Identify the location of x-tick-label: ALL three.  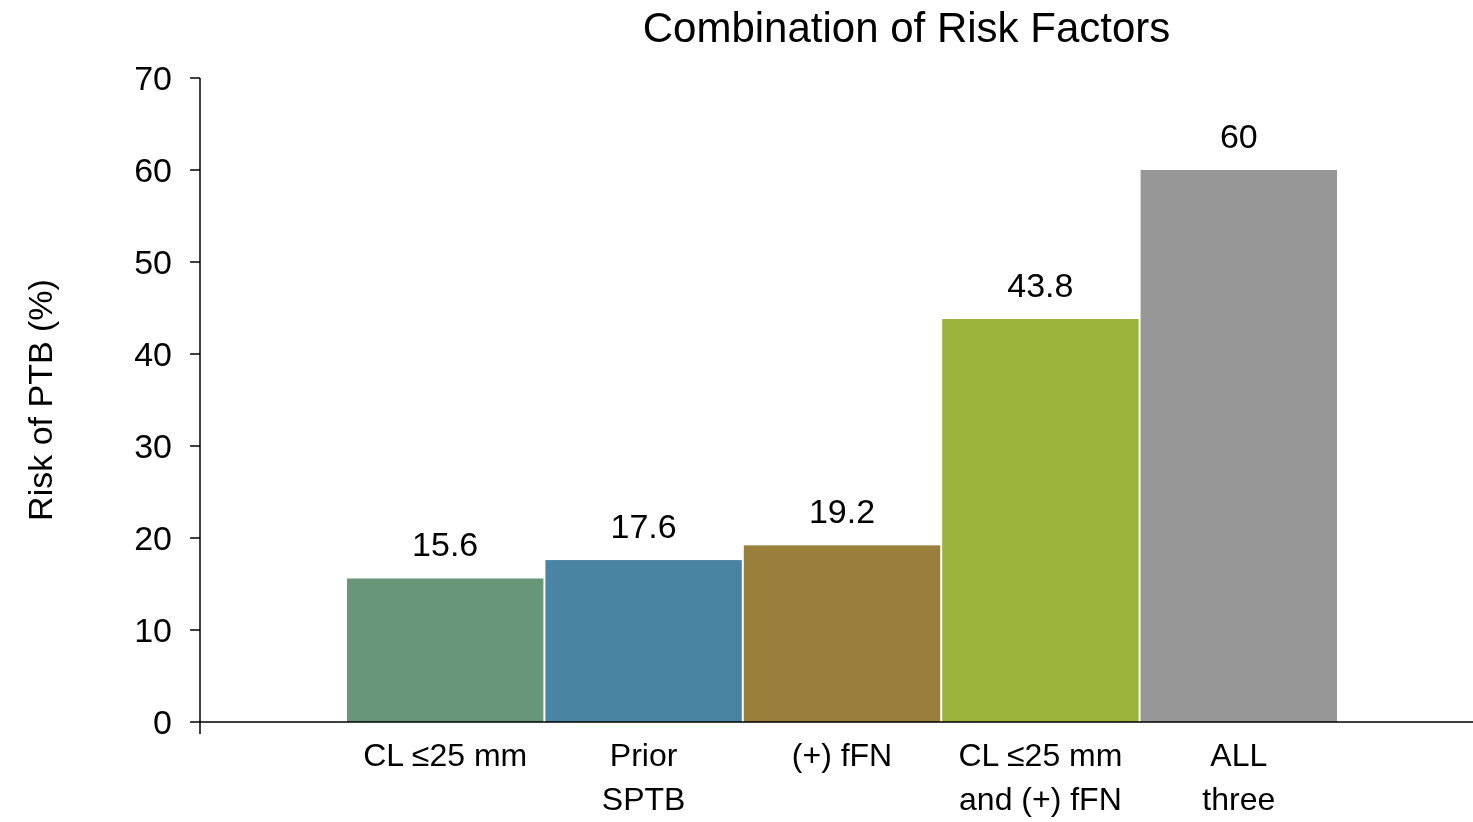
(1239, 777).